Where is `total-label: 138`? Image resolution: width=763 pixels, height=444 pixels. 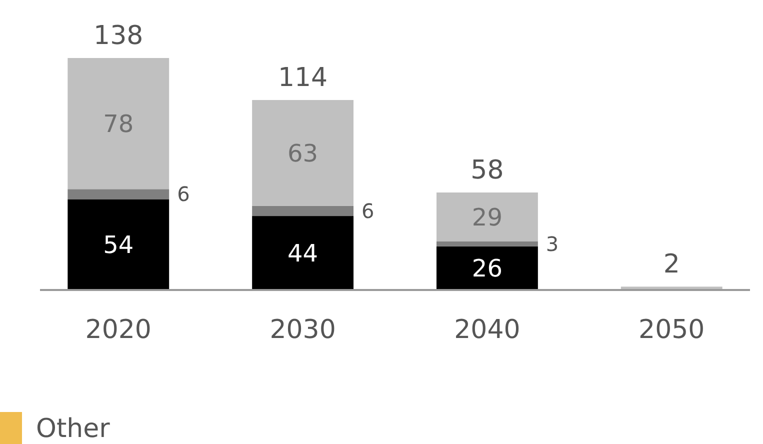
total-label: 138 is located at coordinates (119, 36).